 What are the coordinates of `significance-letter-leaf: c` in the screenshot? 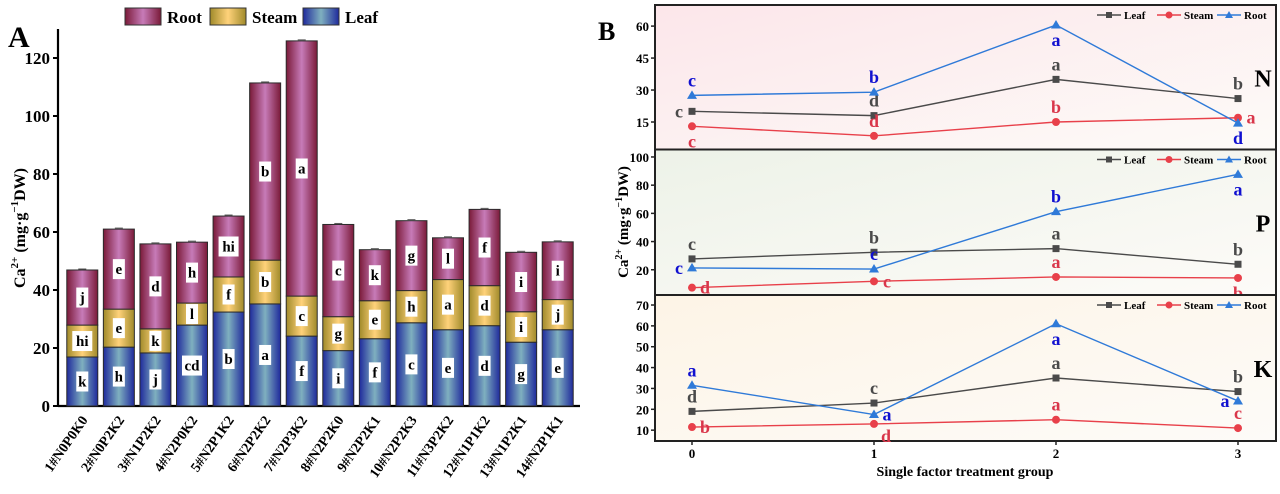 It's located at (692, 244).